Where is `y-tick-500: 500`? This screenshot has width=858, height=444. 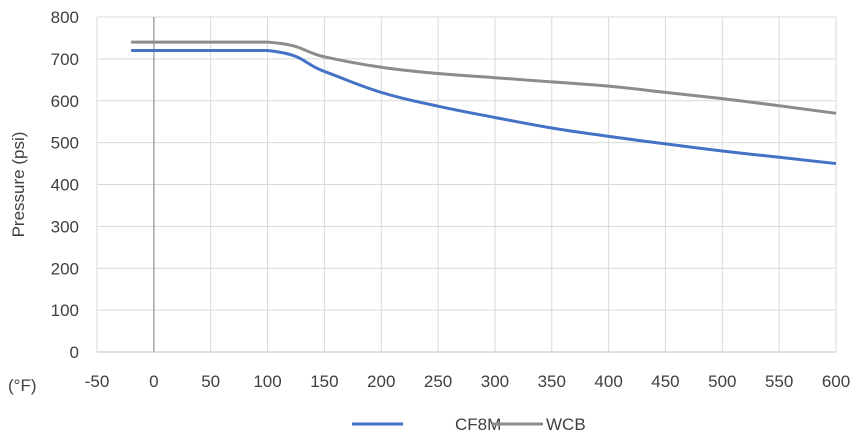
y-tick-500: 500 is located at coordinates (65, 143).